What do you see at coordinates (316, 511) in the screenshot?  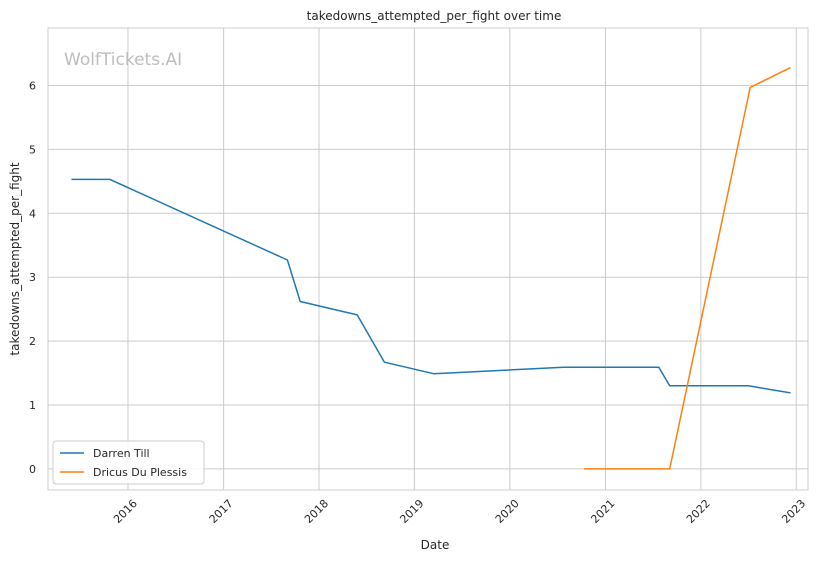 I see `x-tick-label: 2018` at bounding box center [316, 511].